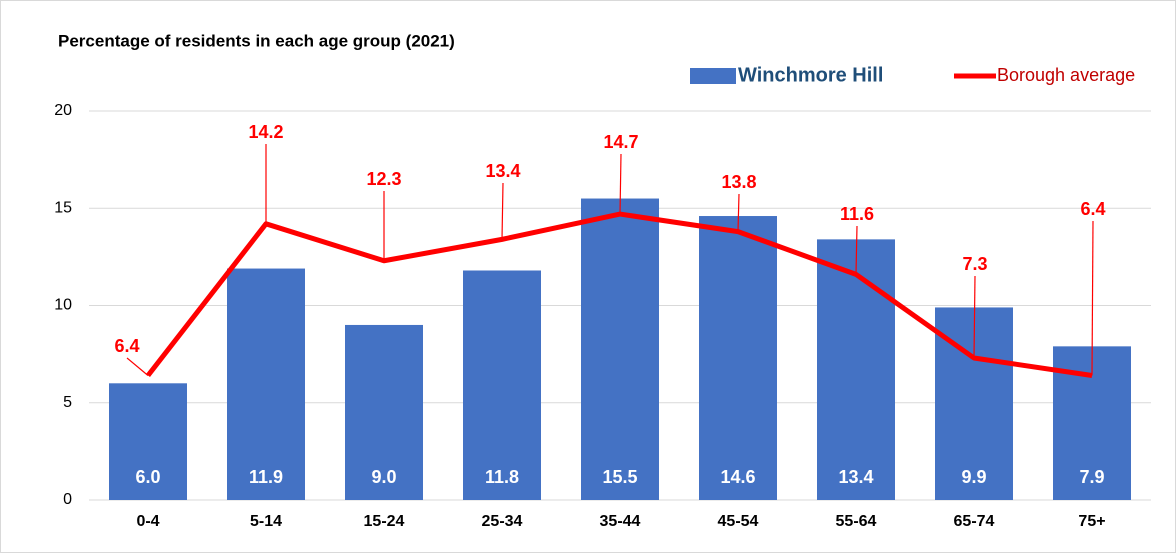 The width and height of the screenshot is (1176, 553). What do you see at coordinates (620, 521) in the screenshot?
I see `x-tick-label: 35-44` at bounding box center [620, 521].